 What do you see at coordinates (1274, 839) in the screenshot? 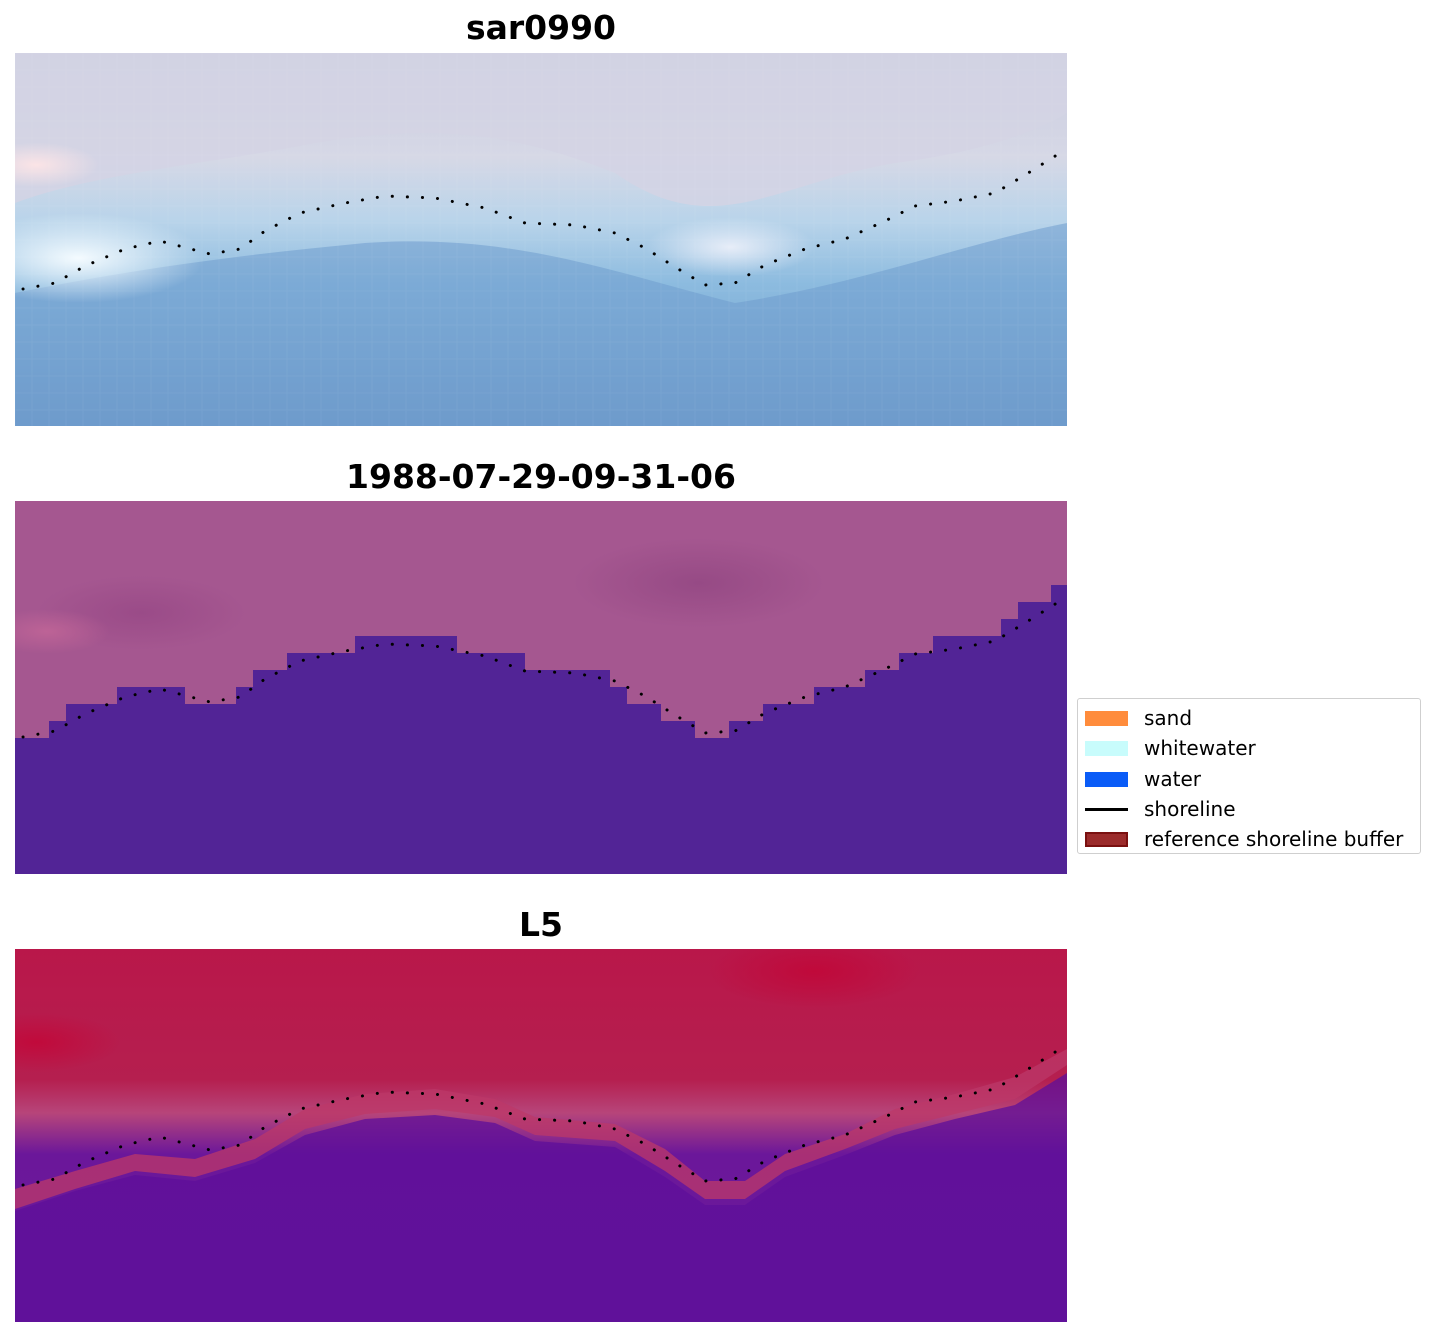
I see `legend-label-reference-buffer: reference shoreline buffer` at bounding box center [1274, 839].